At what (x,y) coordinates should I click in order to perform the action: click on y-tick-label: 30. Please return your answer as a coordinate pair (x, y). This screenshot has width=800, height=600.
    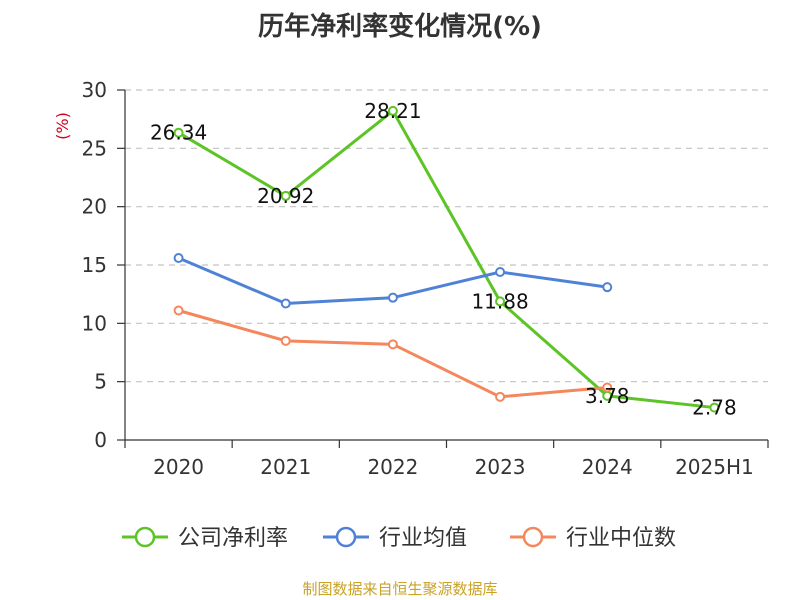
    Looking at the image, I should click on (94, 90).